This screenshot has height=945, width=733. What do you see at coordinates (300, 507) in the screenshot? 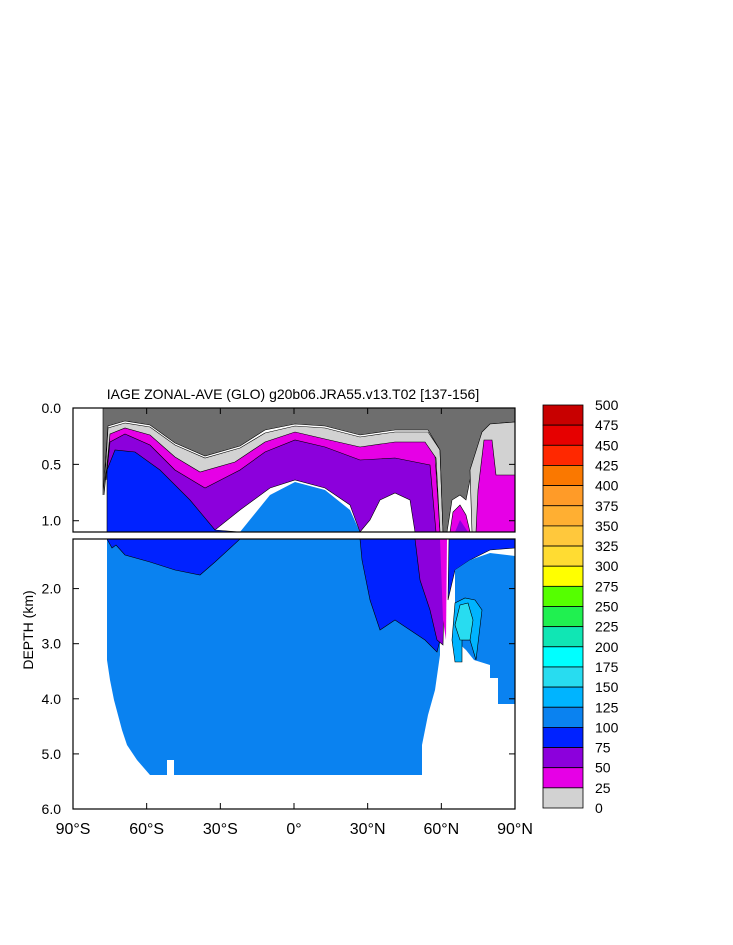
I see `upper-level-lightblue` at bounding box center [300, 507].